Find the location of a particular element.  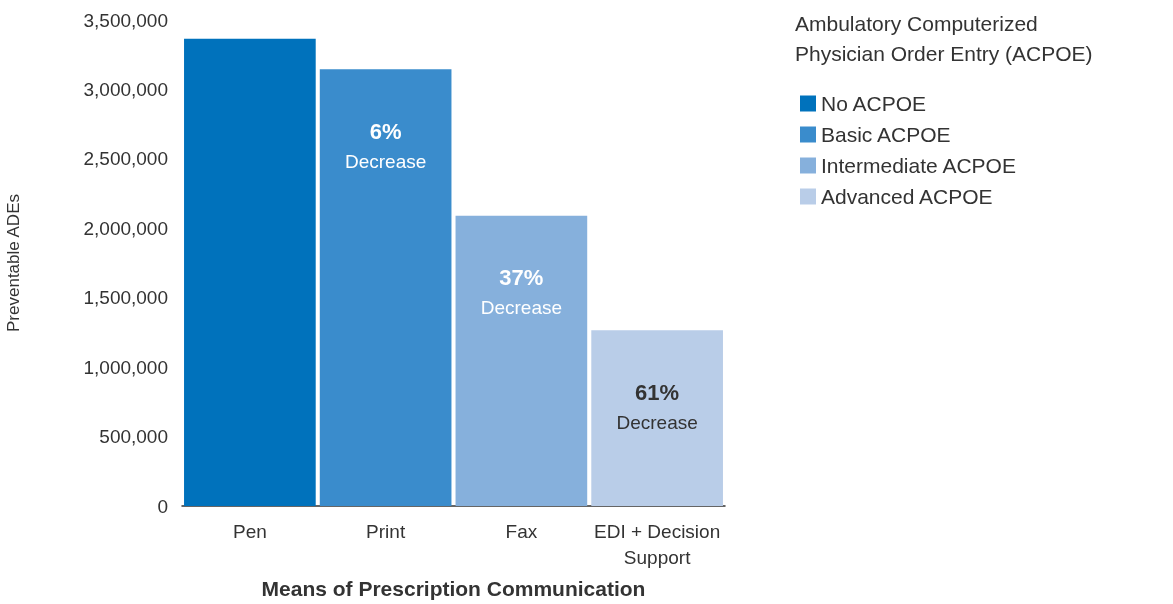

x-tick-label: Pen is located at coordinates (249, 531).